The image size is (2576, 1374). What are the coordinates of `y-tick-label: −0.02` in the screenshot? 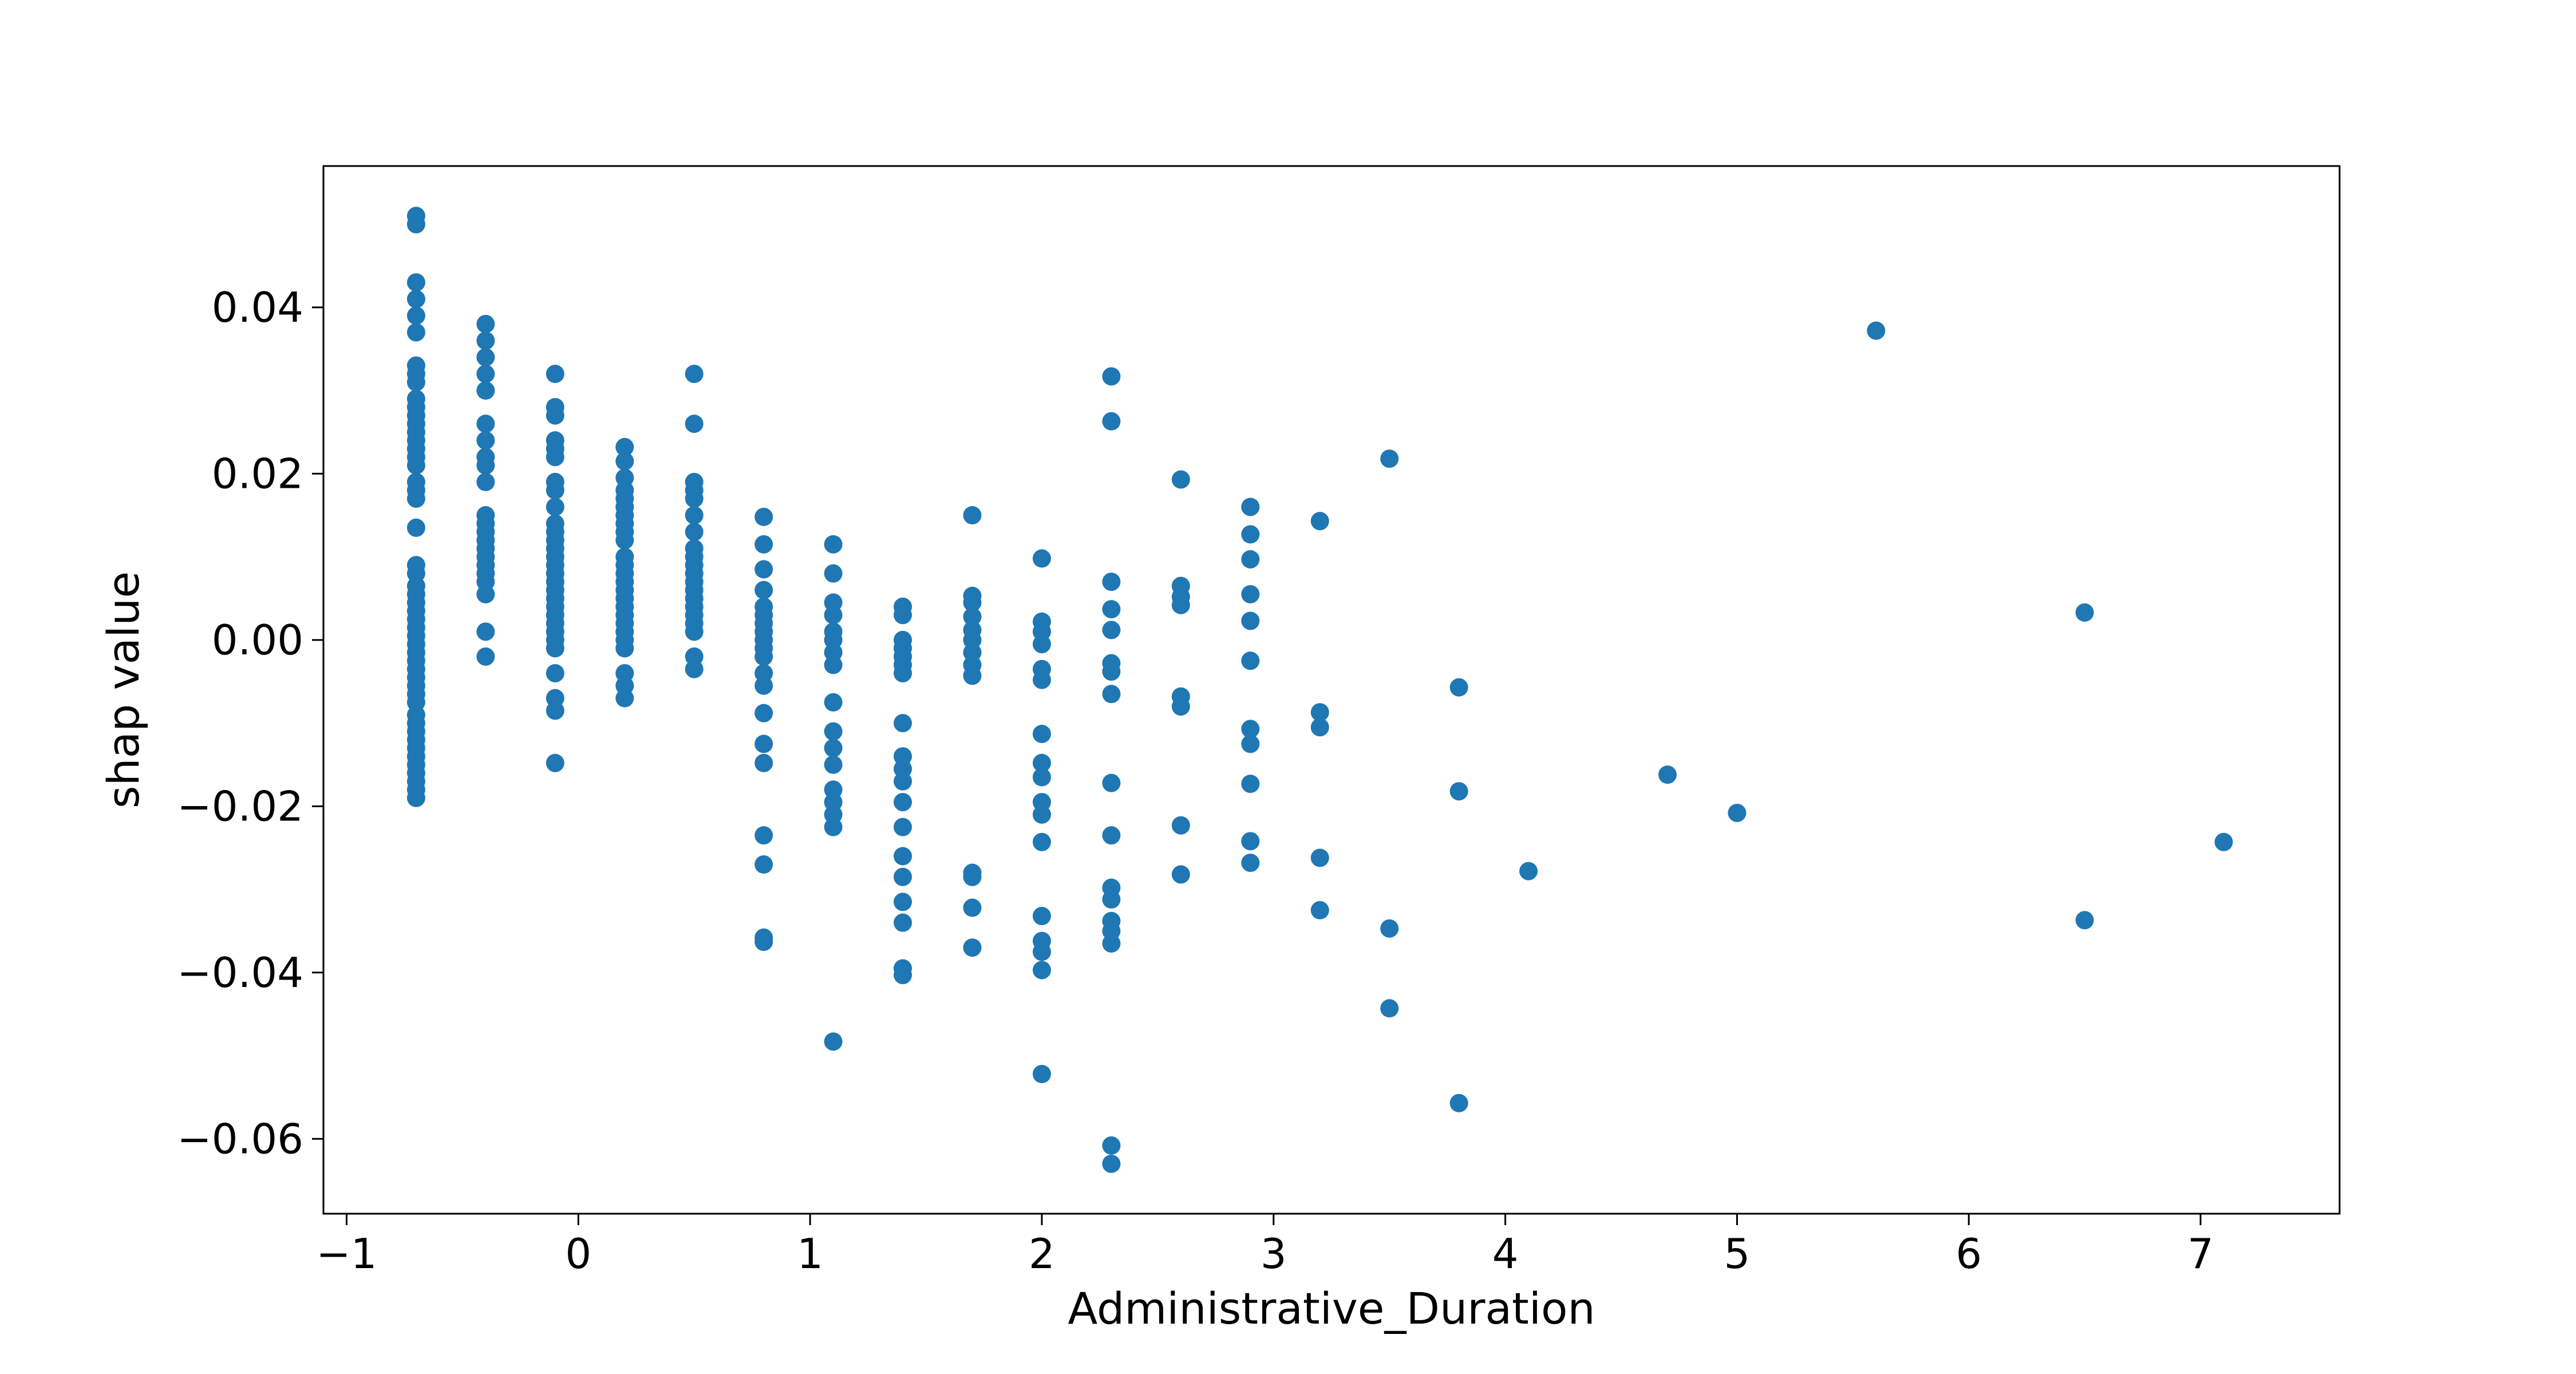 It's located at (240, 806).